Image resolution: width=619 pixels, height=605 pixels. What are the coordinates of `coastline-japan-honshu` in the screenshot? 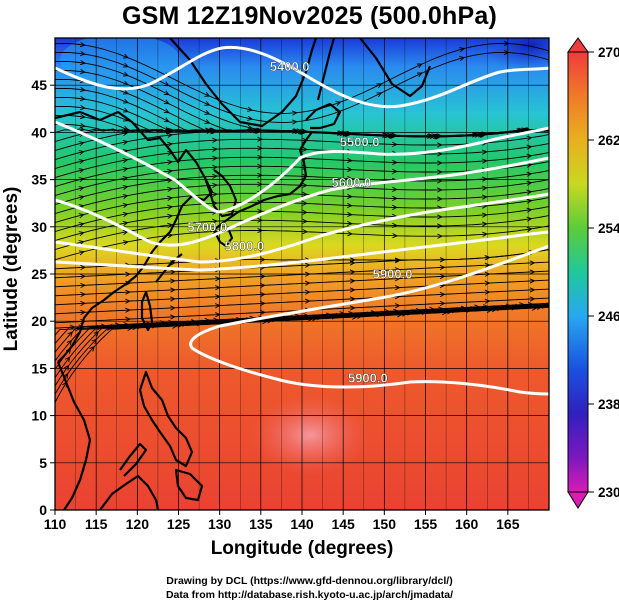 It's located at (263, 181).